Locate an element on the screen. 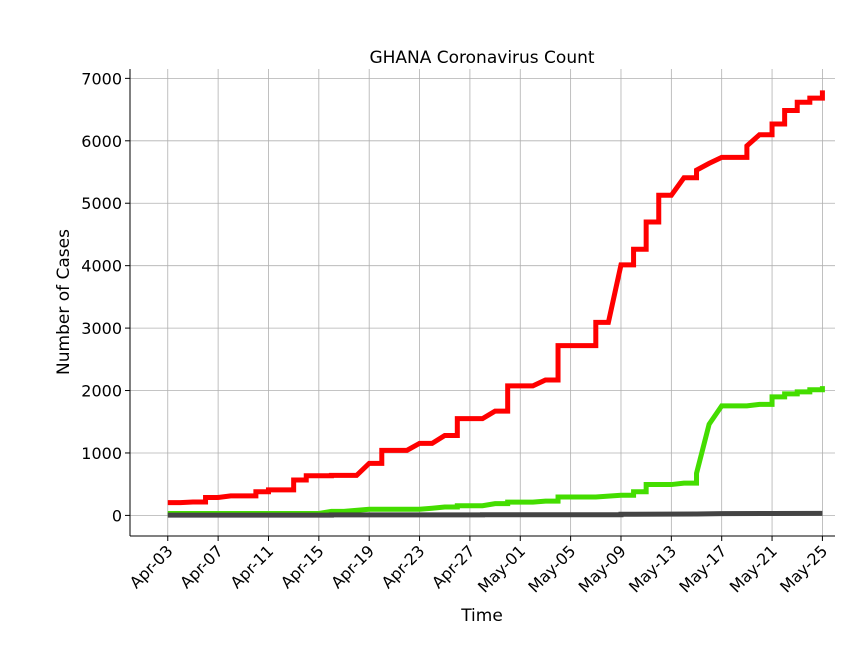 This screenshot has height=648, width=864. x-tick-label: Apr-07 is located at coordinates (201, 566).